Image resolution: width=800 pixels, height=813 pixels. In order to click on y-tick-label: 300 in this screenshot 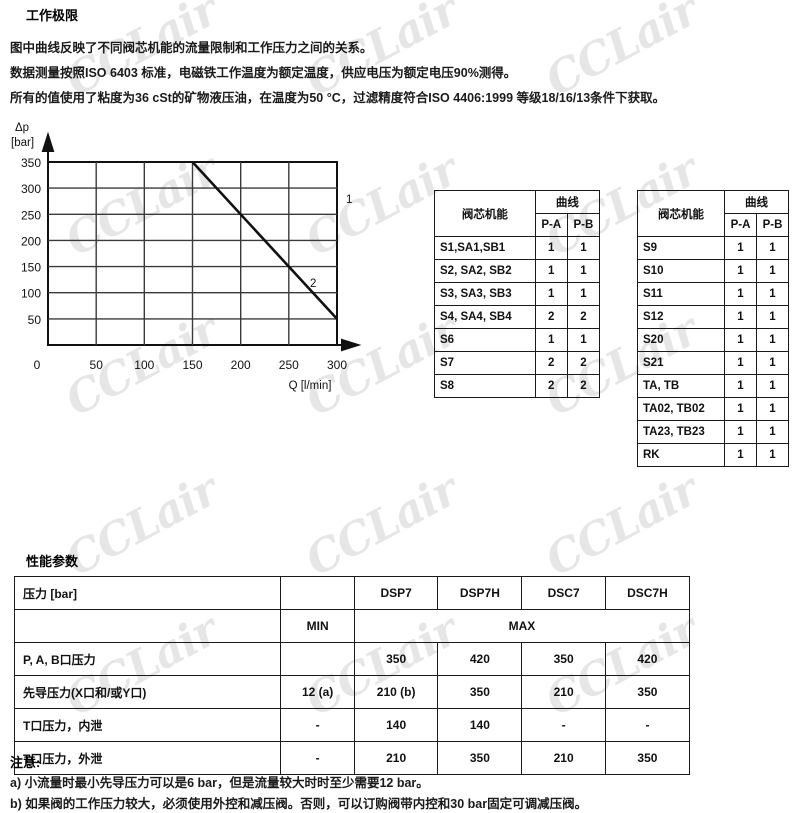, I will do `click(31, 189)`.